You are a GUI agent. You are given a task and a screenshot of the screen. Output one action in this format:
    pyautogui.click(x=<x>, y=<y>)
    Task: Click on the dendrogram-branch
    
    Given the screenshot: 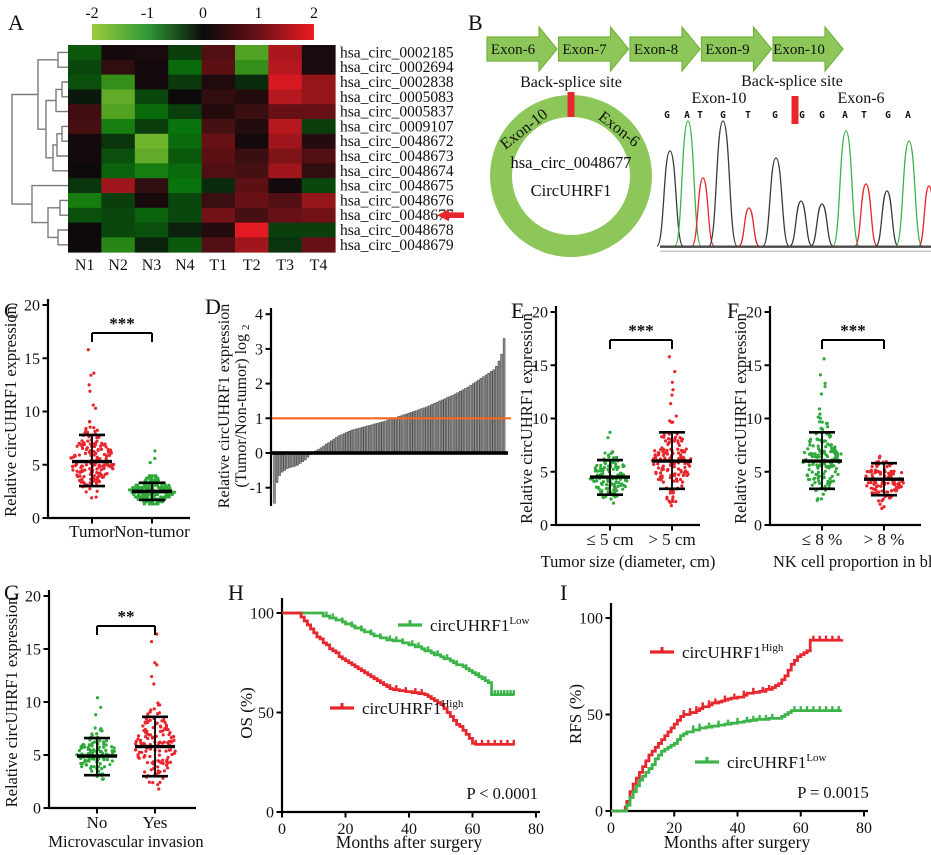 What is the action you would take?
    pyautogui.click(x=63, y=207)
    